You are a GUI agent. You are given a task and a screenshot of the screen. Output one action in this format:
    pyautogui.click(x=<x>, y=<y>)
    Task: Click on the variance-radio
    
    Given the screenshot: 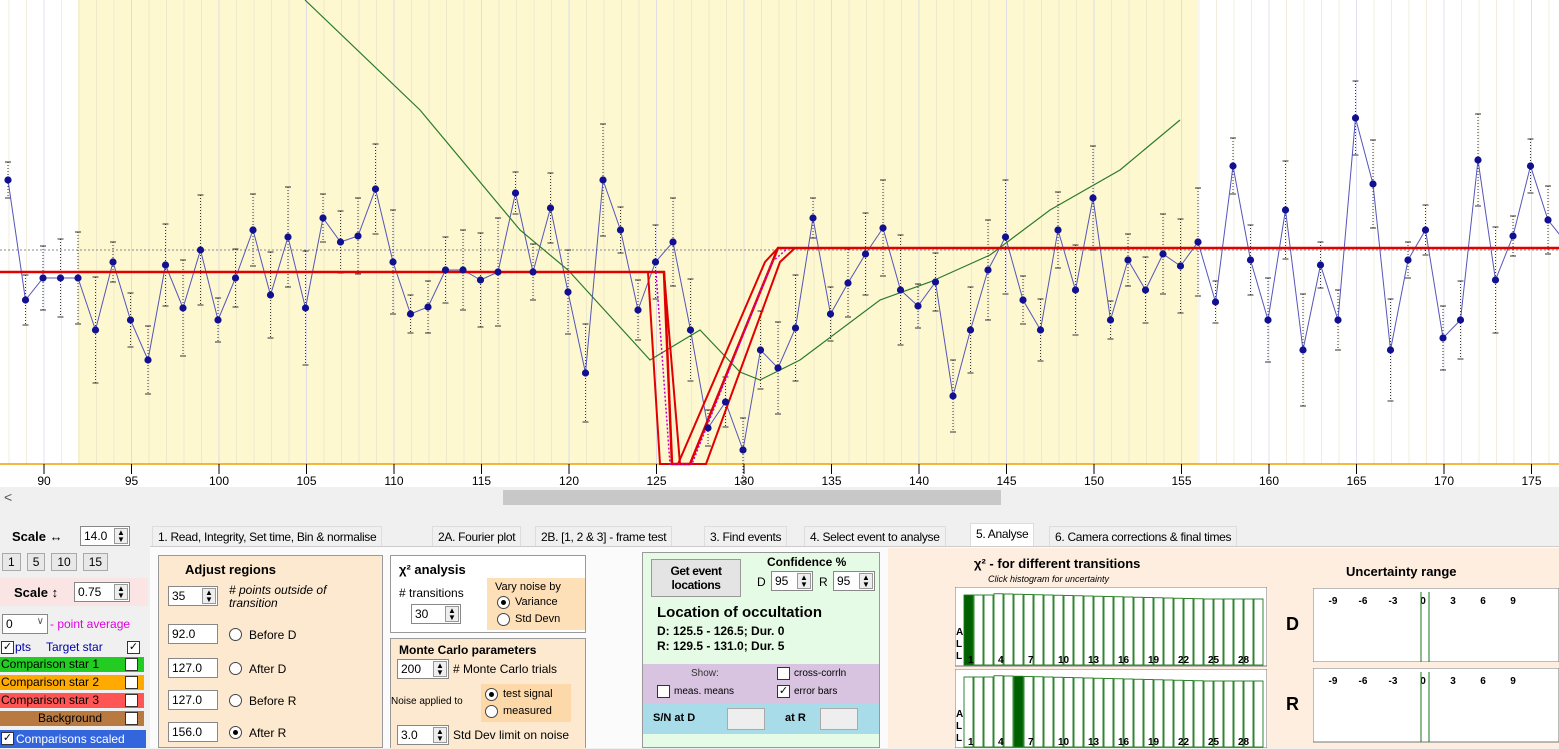 What is the action you would take?
    pyautogui.click(x=503, y=602)
    